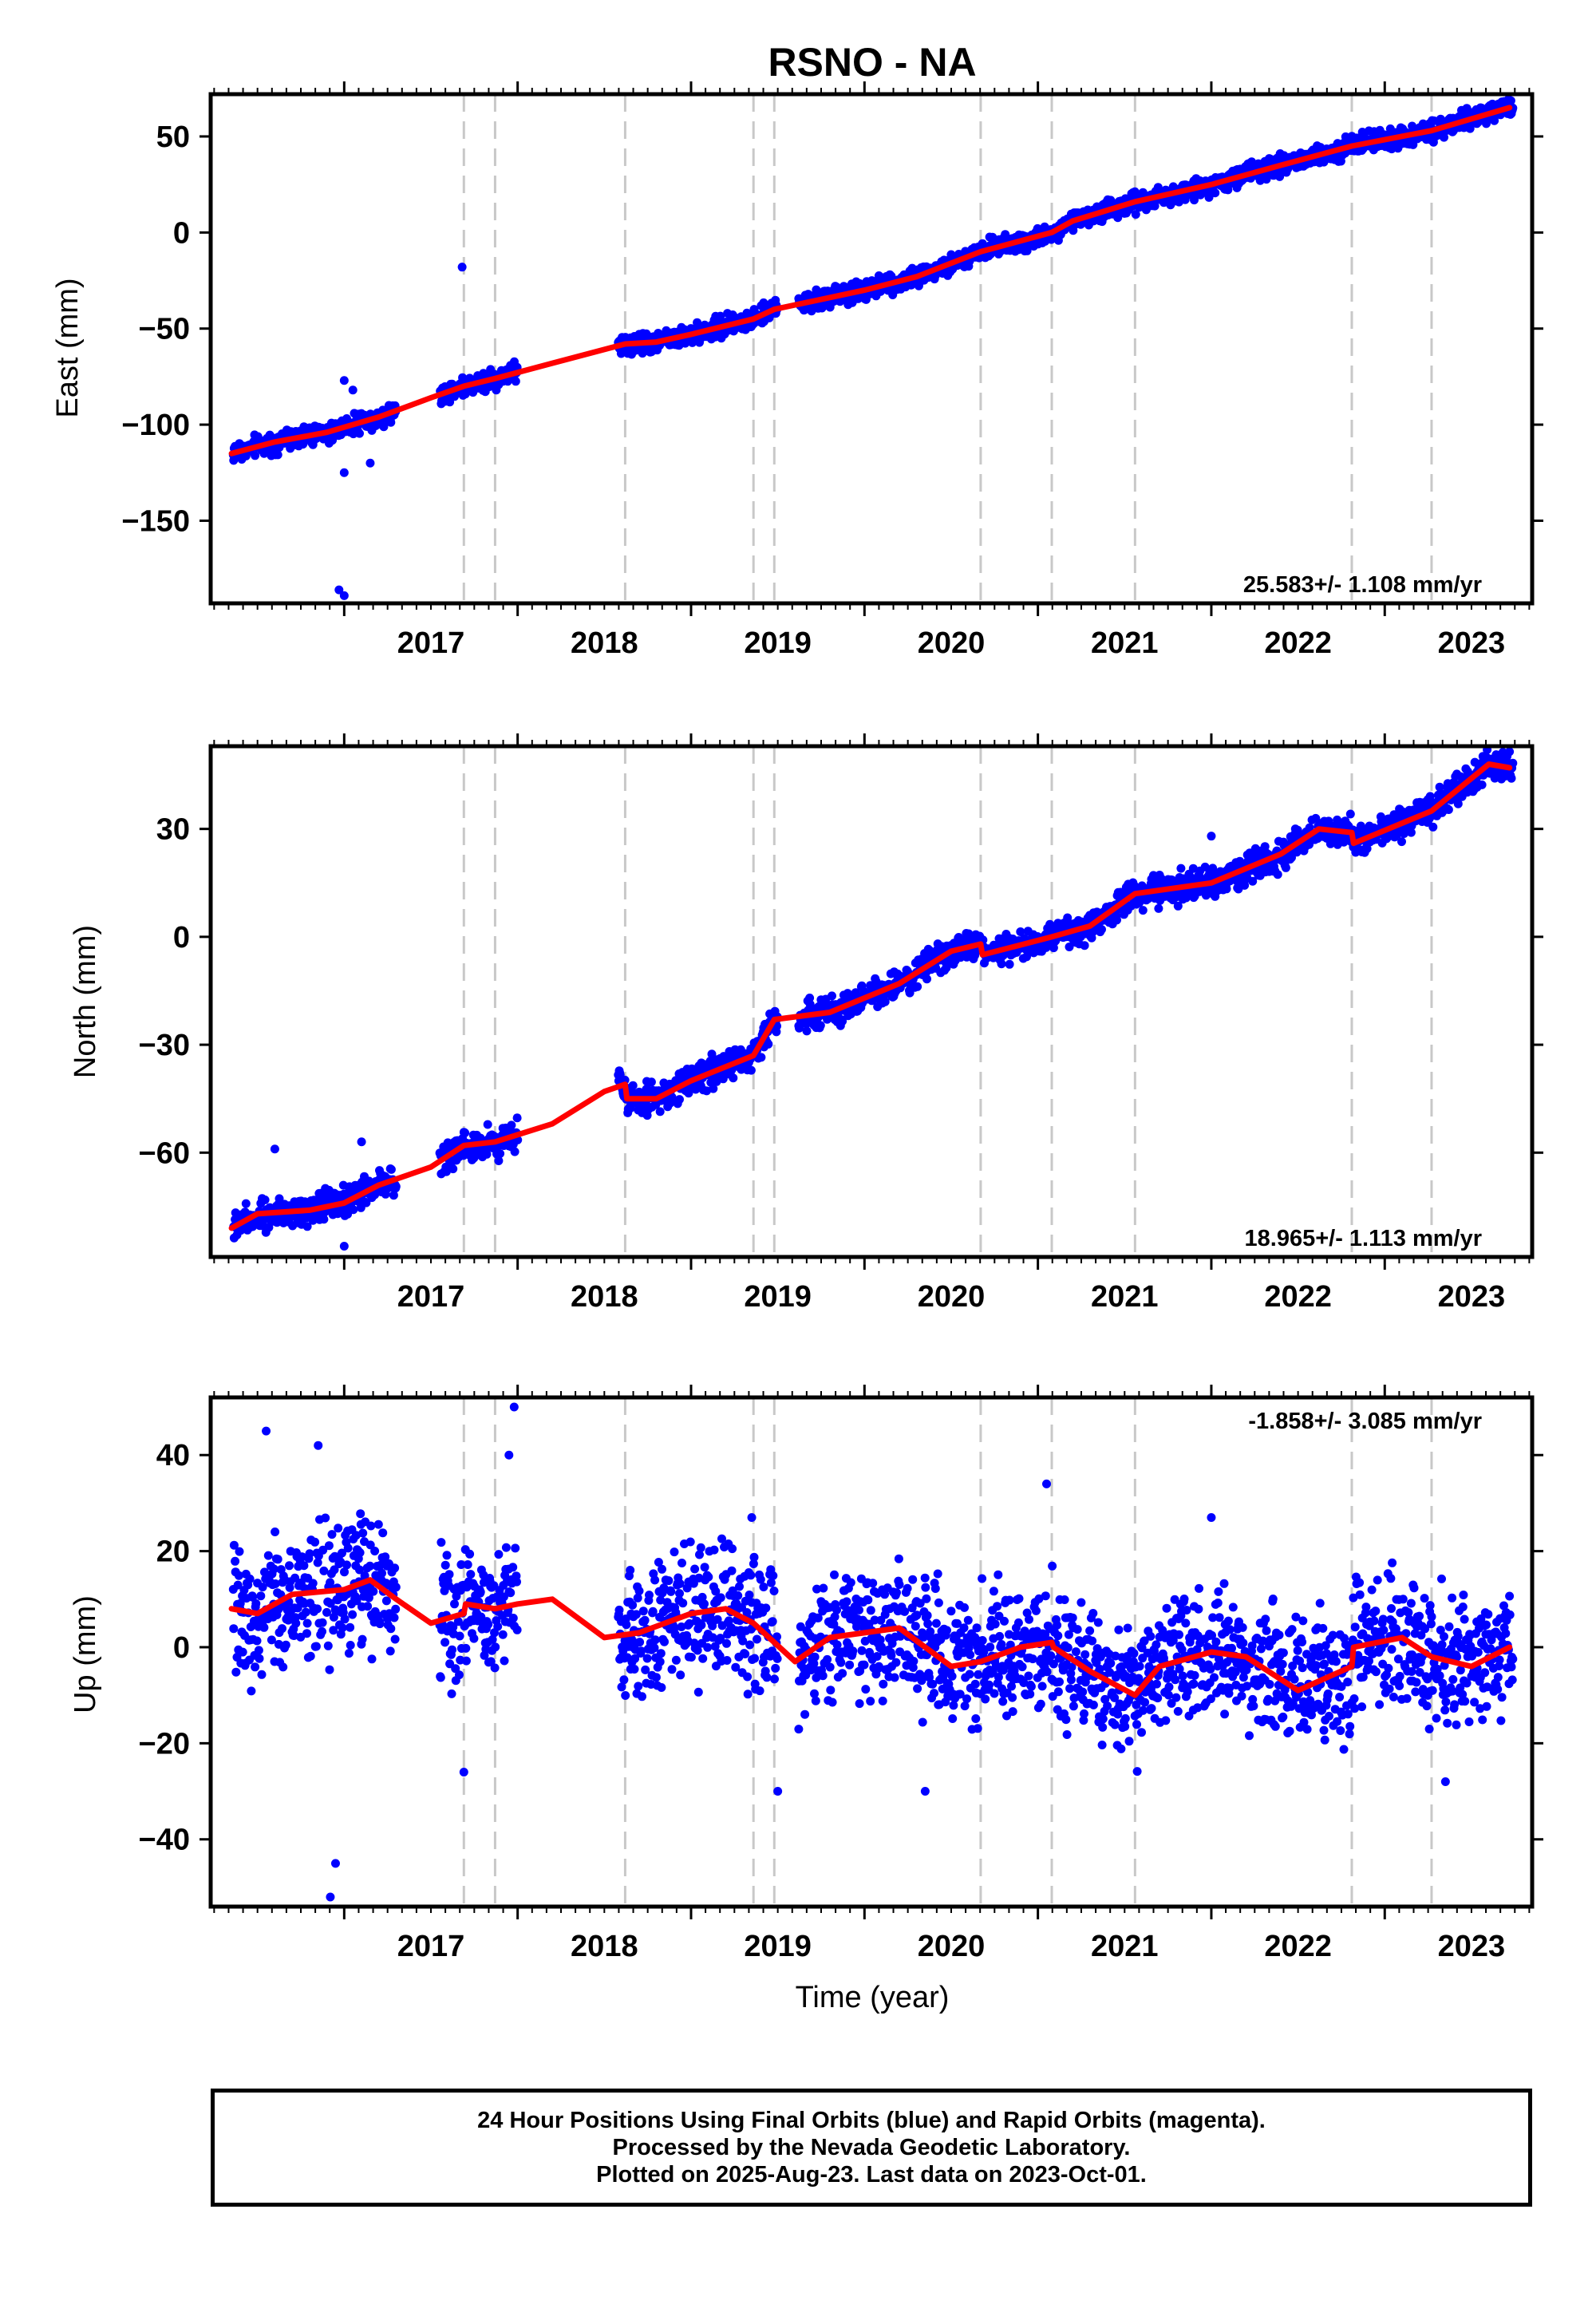  I want to click on y-tick-label: −50, so click(164, 329).